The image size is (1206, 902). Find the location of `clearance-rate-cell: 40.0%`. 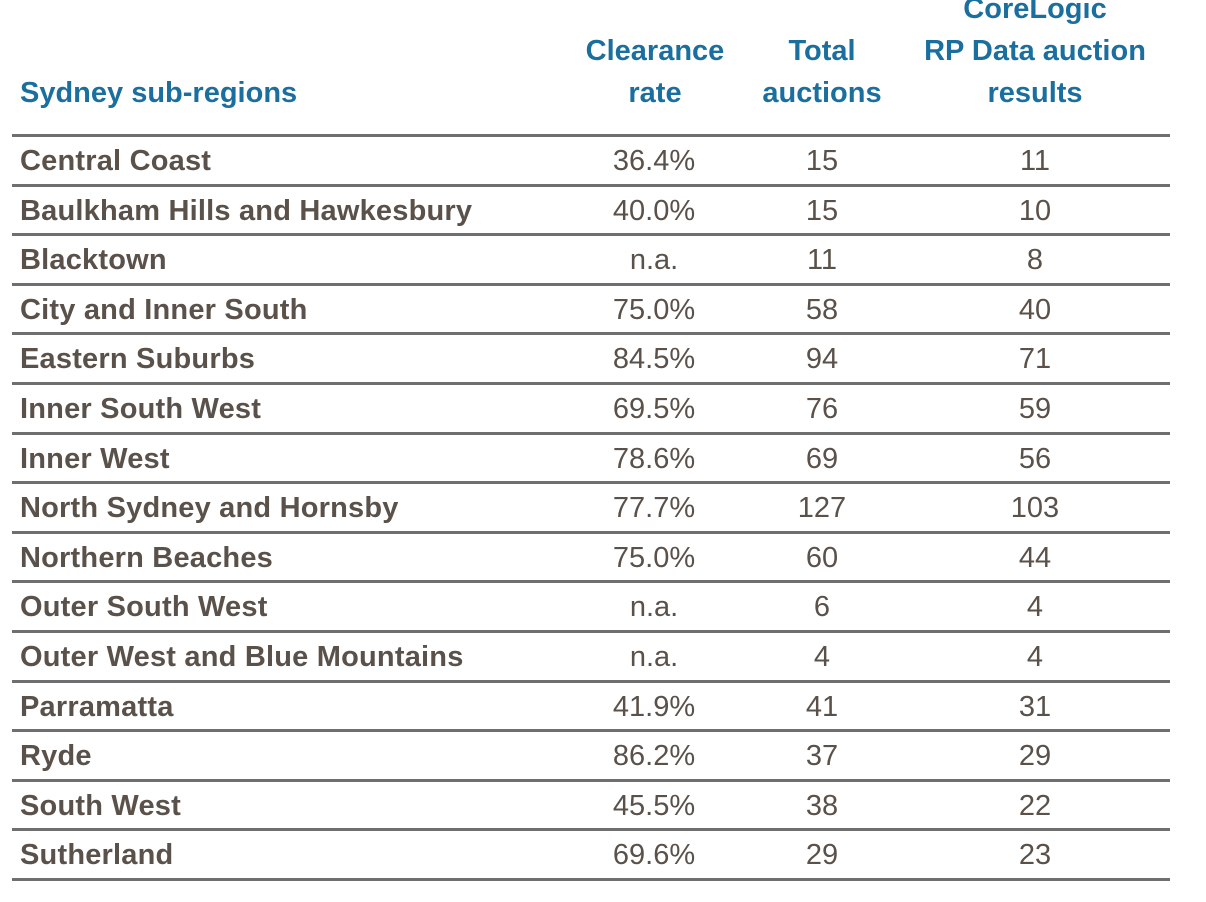

clearance-rate-cell: 40.0% is located at coordinates (654, 210).